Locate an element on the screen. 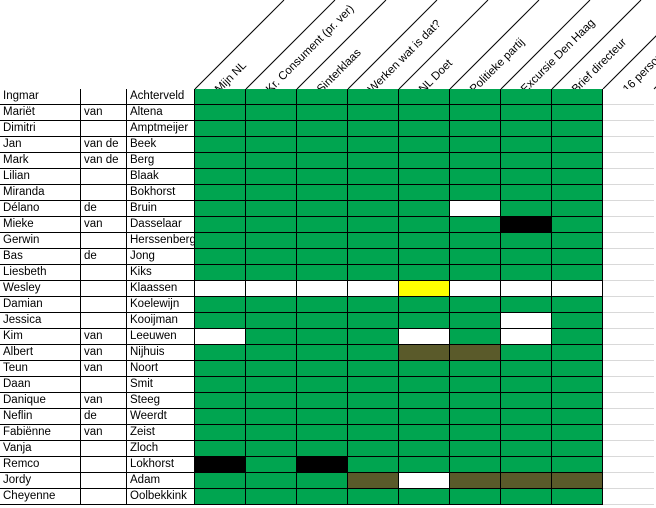 The width and height of the screenshot is (656, 508). last-name-cell: Kooijman is located at coordinates (161, 321).